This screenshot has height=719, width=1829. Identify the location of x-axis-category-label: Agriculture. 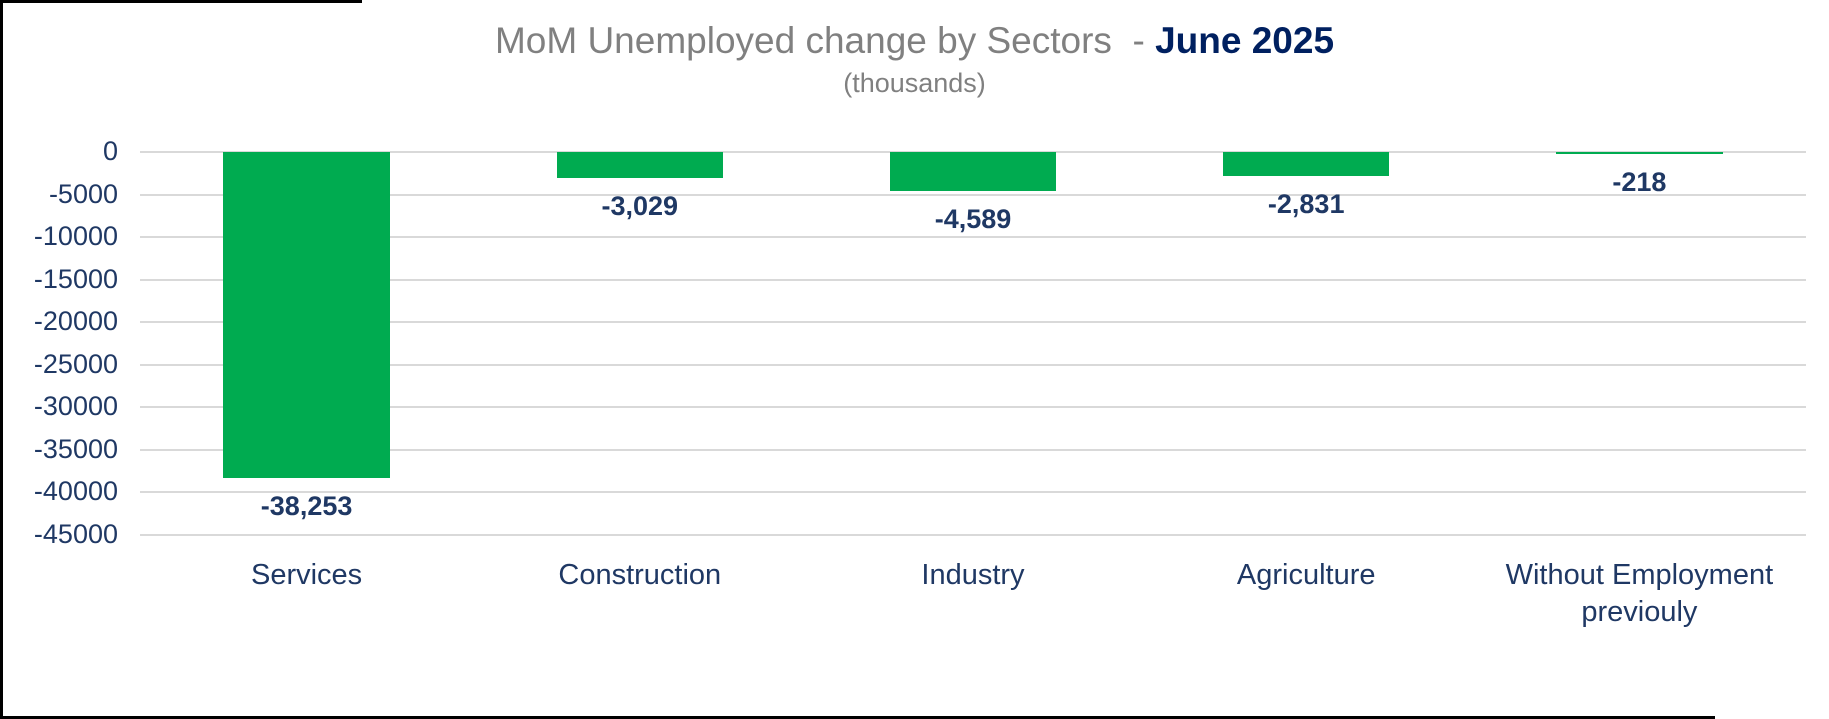
(1306, 575).